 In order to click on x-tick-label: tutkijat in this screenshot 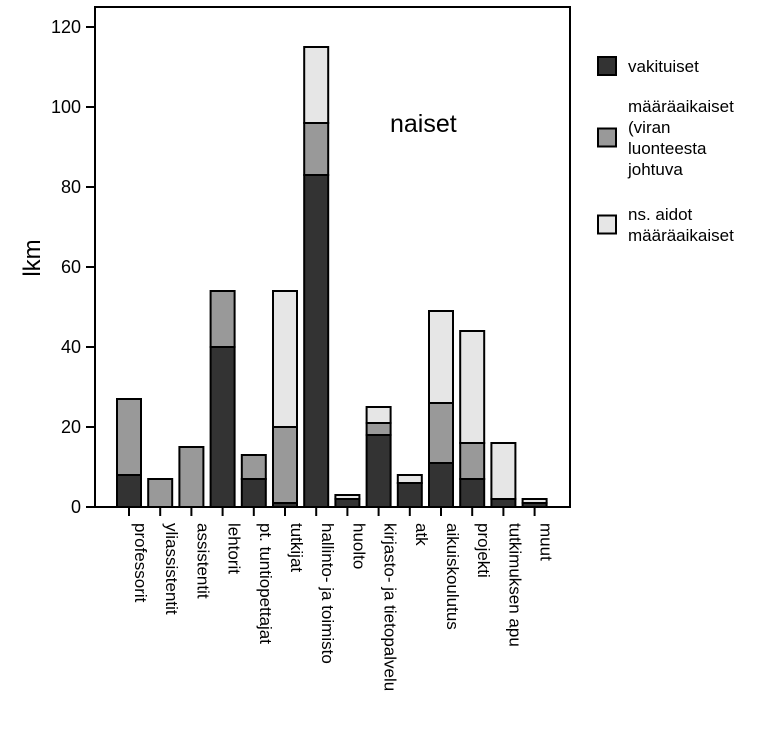, I will do `click(296, 547)`.